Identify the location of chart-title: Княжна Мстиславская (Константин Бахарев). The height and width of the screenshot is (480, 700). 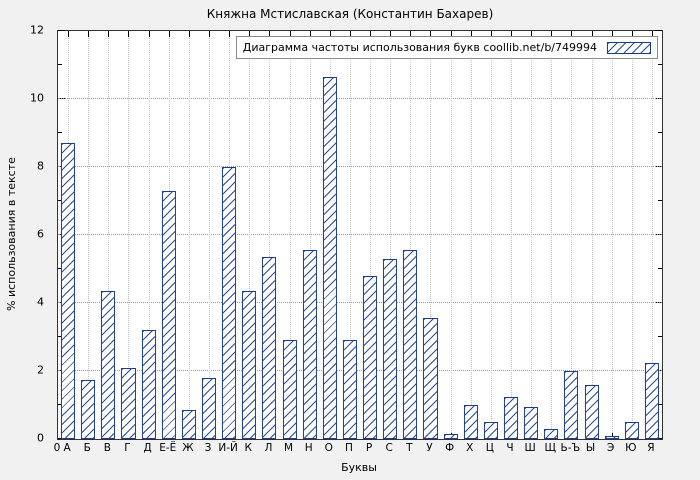
(350, 14).